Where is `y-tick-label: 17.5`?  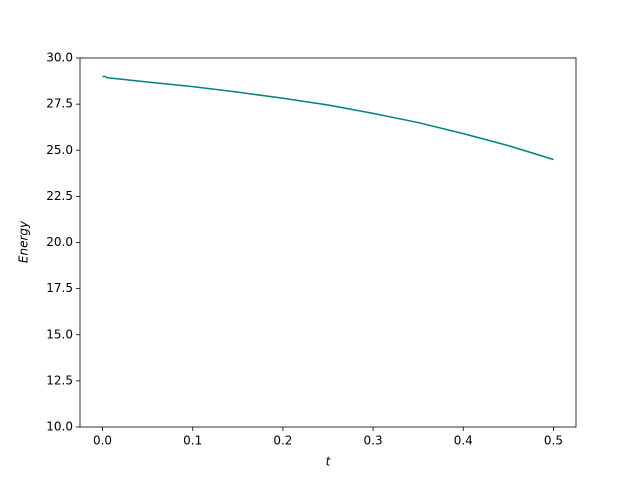
y-tick-label: 17.5 is located at coordinates (59, 288).